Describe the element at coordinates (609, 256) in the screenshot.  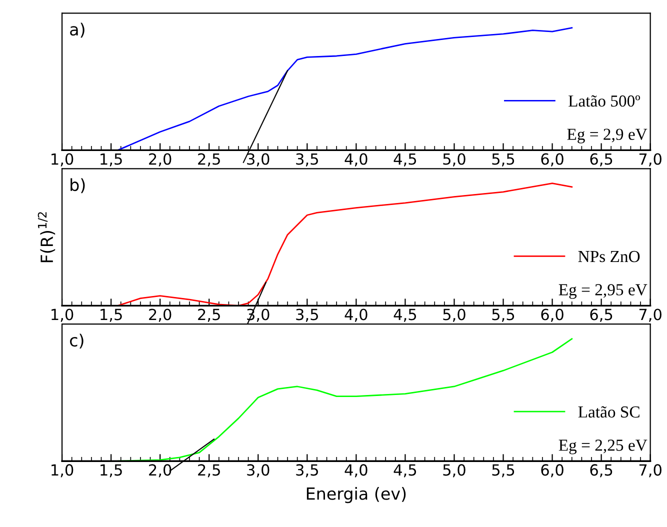
I see `legend-label: NPs ZnO` at that location.